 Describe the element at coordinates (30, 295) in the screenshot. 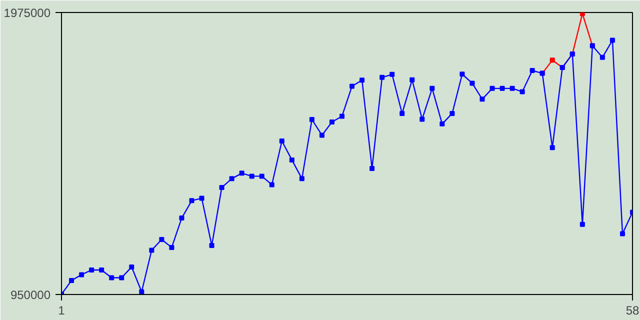

I see `y-tick-label: 950000` at that location.